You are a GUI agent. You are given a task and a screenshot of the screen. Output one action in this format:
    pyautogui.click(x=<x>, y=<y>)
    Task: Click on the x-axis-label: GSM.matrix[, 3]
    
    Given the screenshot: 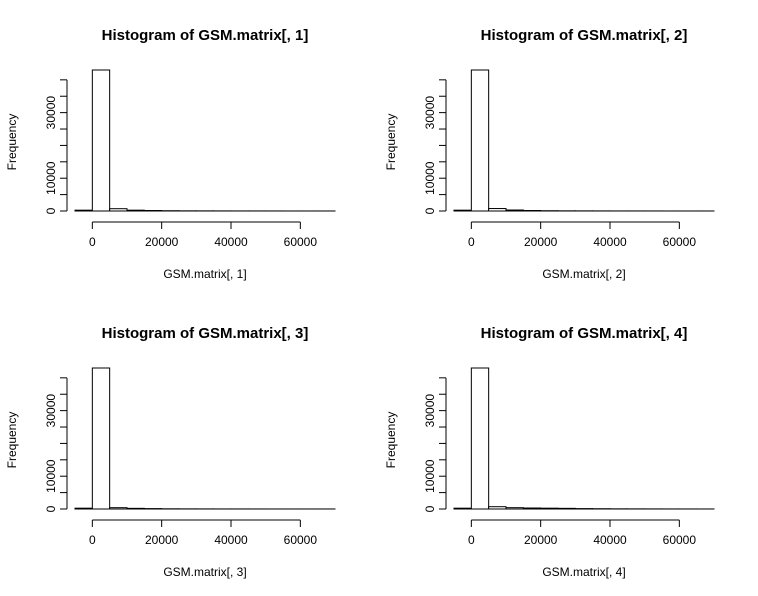 What is the action you would take?
    pyautogui.click(x=204, y=572)
    